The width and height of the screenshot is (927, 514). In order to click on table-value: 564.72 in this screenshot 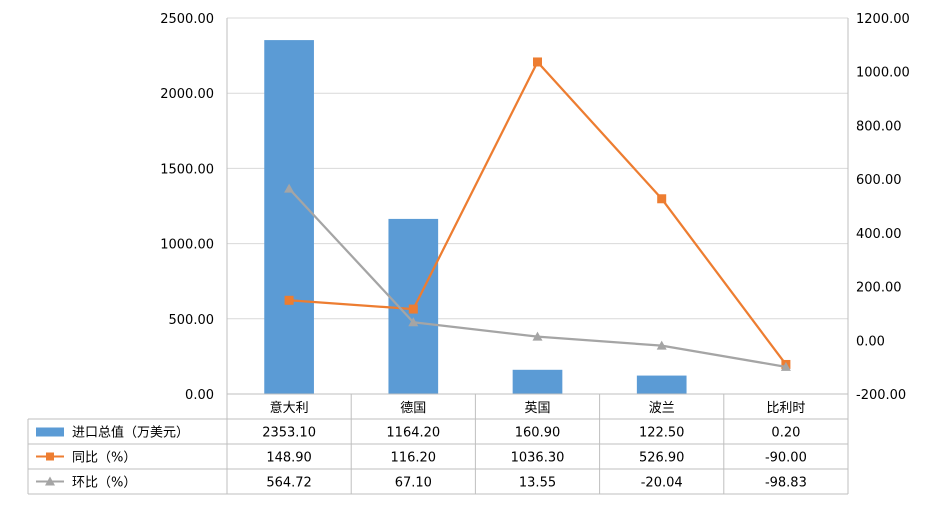, I will do `click(289, 483)`.